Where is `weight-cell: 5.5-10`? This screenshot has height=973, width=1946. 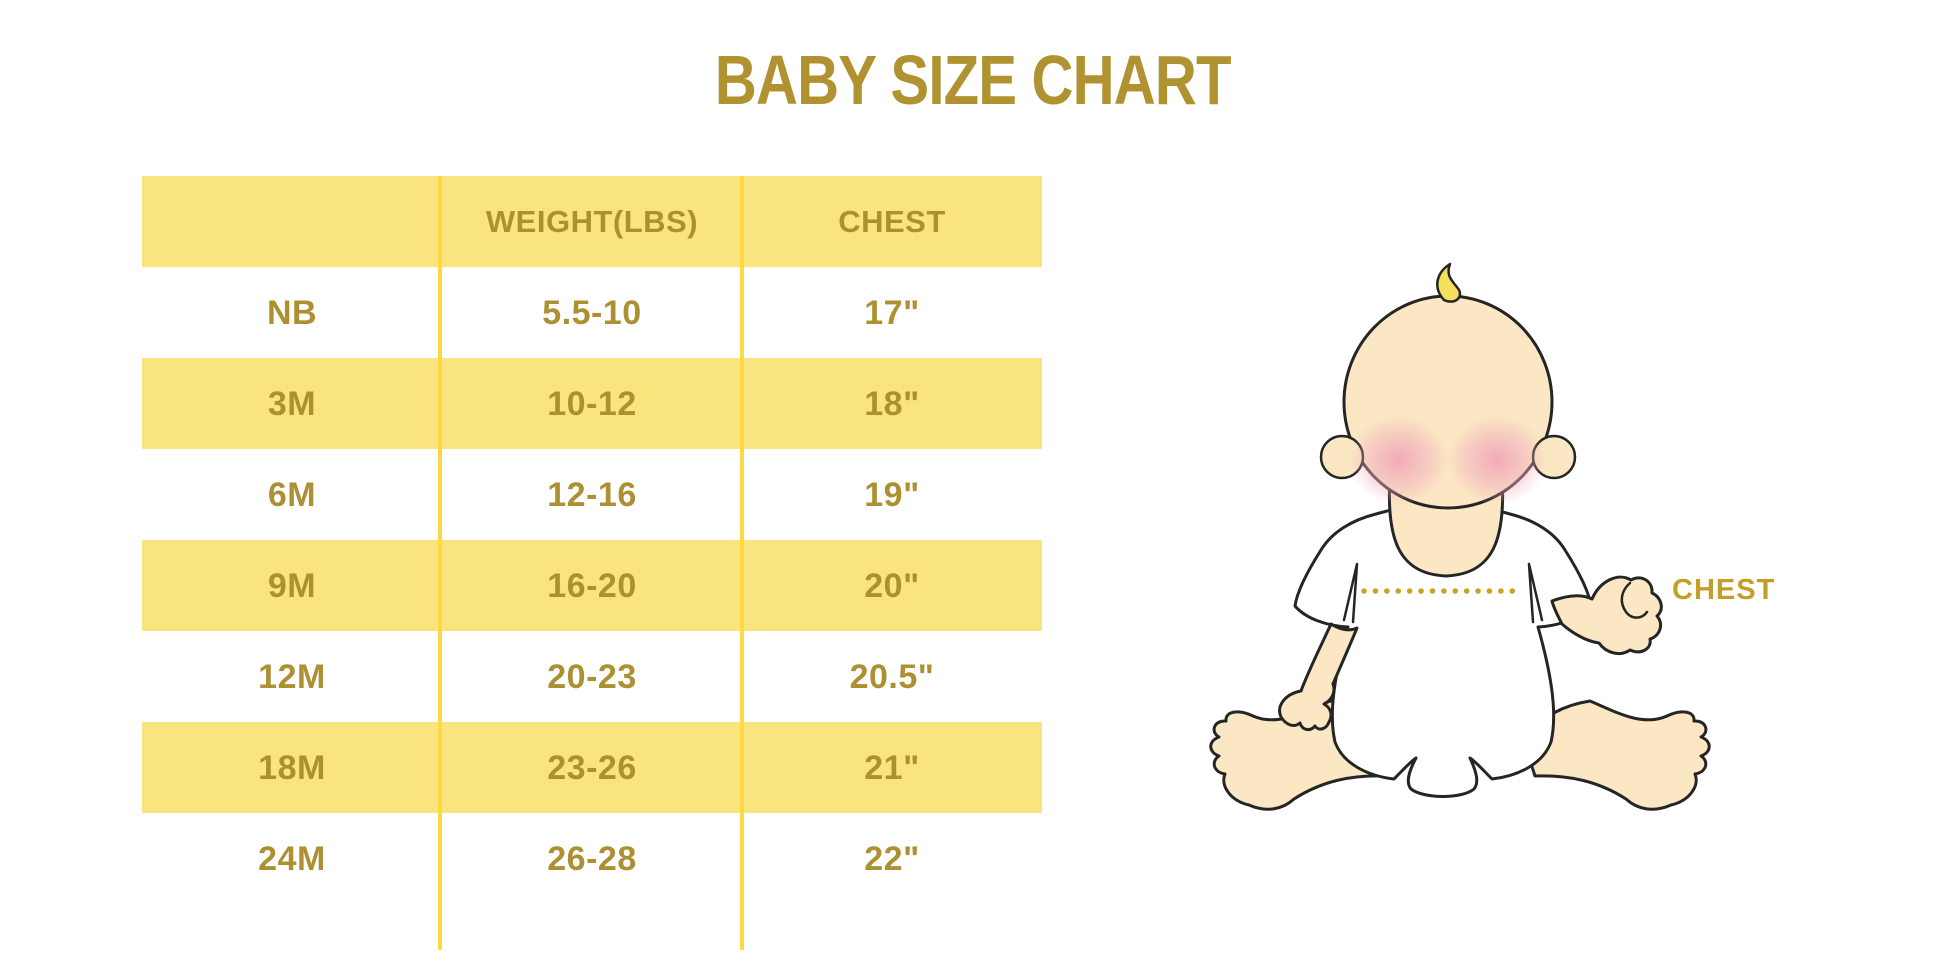
weight-cell: 5.5-10 is located at coordinates (592, 312).